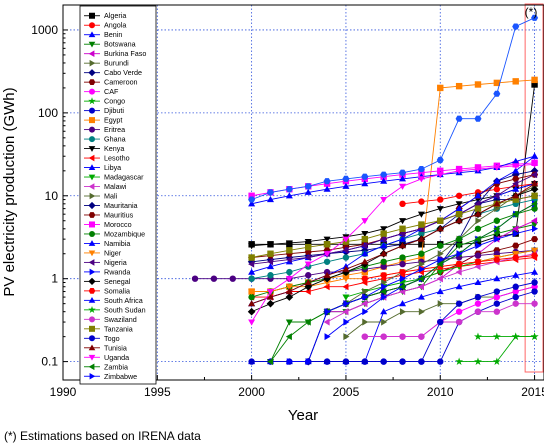  I want to click on legend-item: Mozambique, so click(114, 233).